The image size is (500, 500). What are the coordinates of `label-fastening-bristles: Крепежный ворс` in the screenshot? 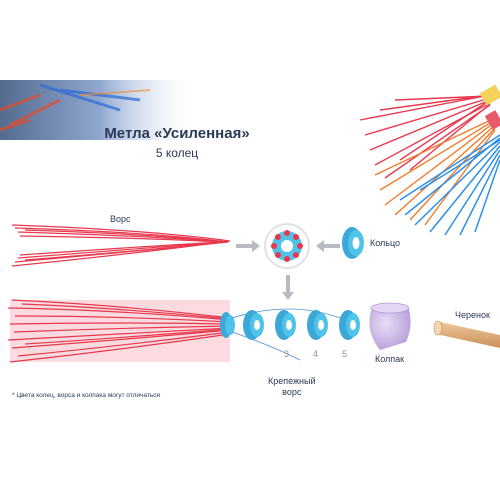 It's located at (292, 386).